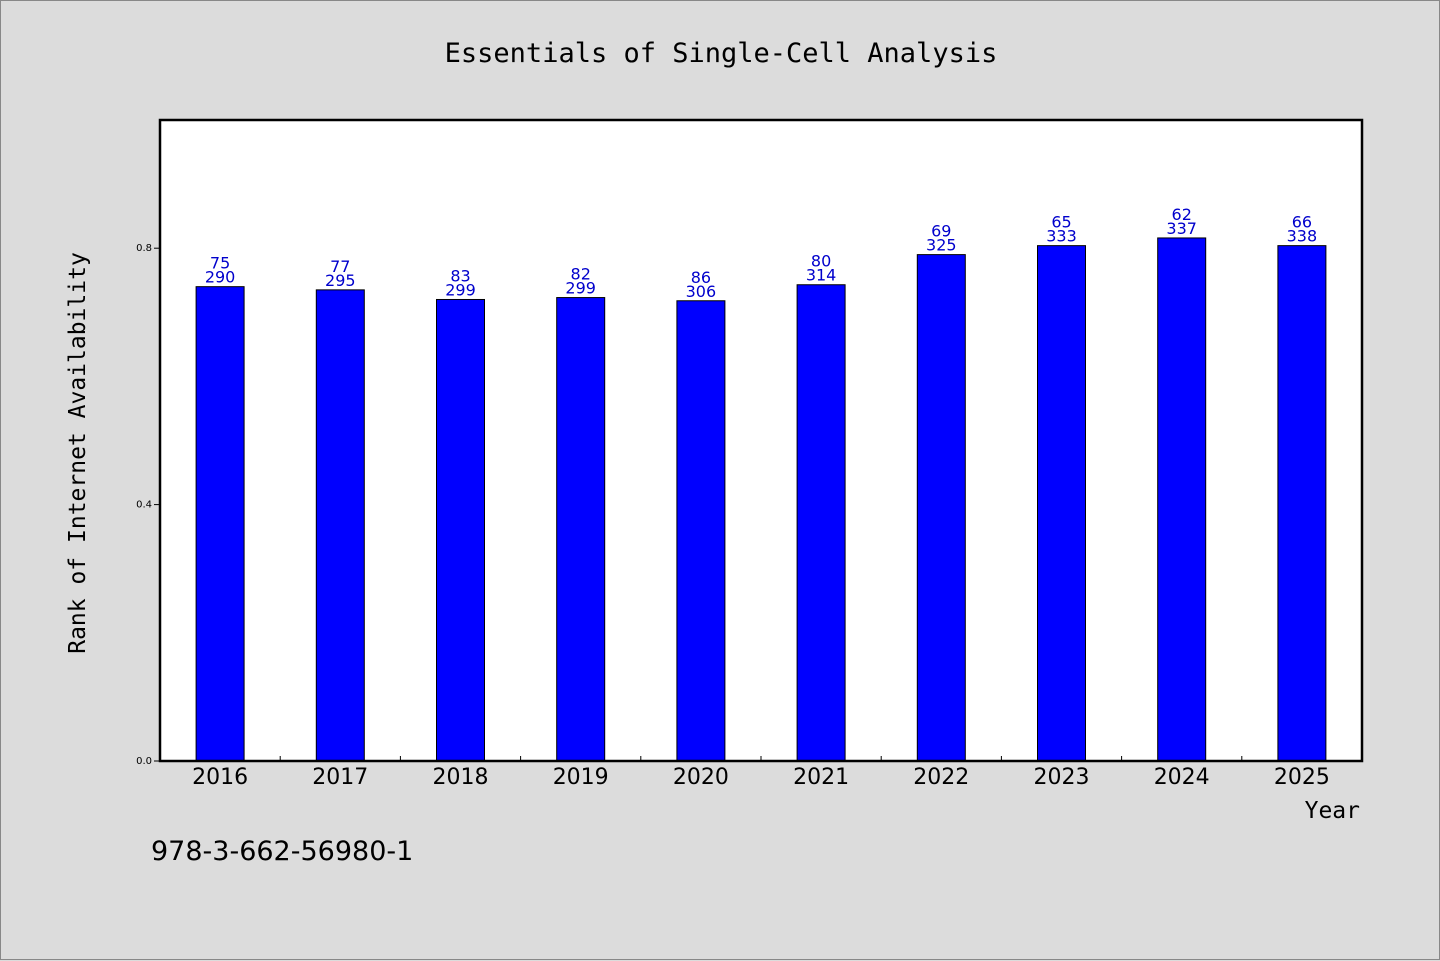 The height and width of the screenshot is (961, 1440). What do you see at coordinates (1061, 236) in the screenshot?
I see `bar-label-bottom: 333` at bounding box center [1061, 236].